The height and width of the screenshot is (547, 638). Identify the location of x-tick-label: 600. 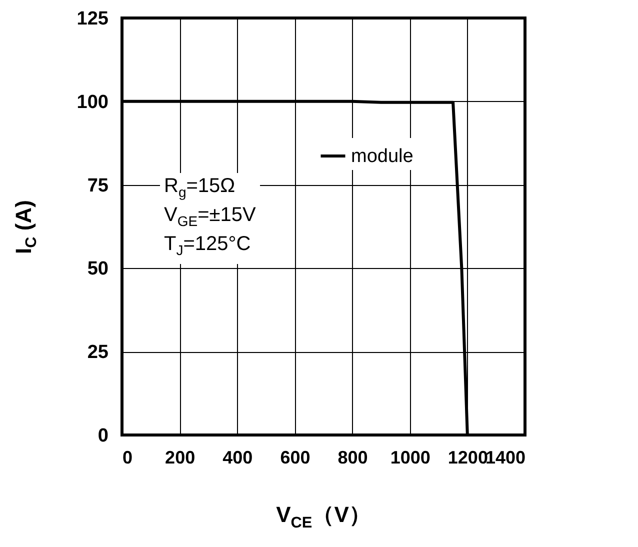
(295, 458).